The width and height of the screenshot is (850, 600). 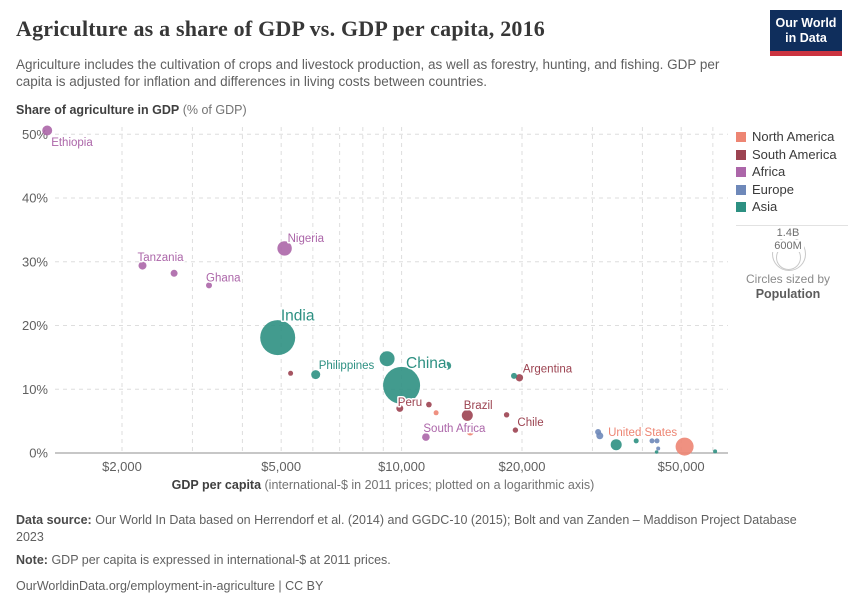 What do you see at coordinates (741, 154) in the screenshot?
I see `legend-swatch-south_america` at bounding box center [741, 154].